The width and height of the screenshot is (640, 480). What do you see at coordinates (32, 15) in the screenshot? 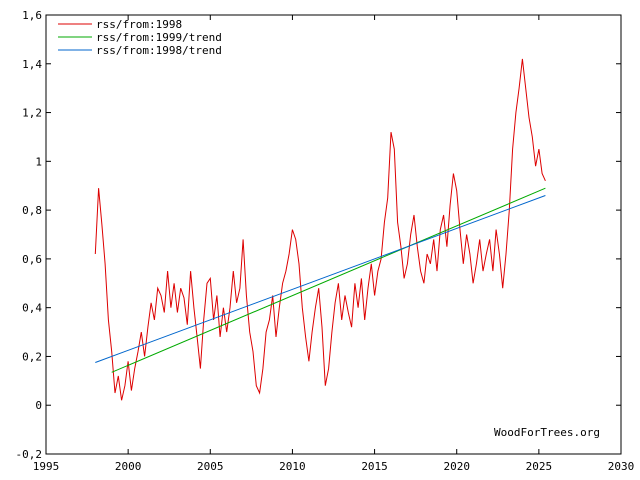
I see `y-tick-label: 1,6` at bounding box center [32, 15].